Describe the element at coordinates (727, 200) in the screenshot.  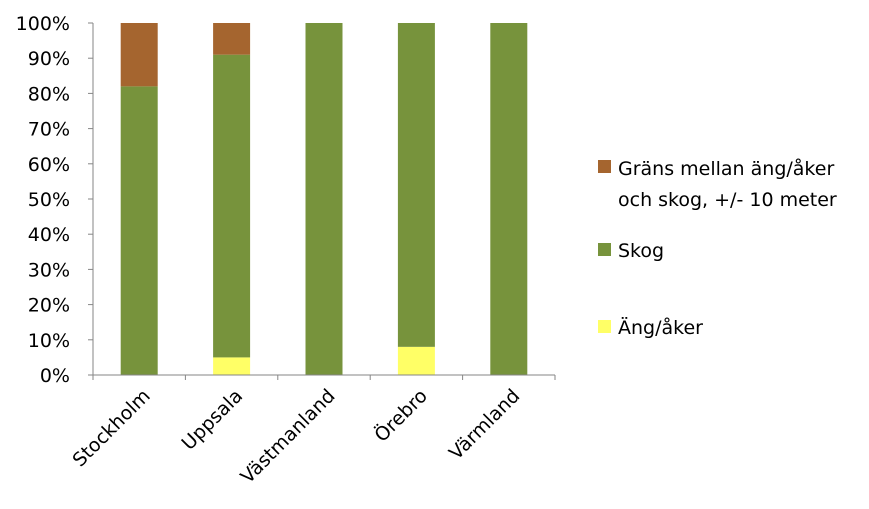
I see `legend-label-grans-line2: och skog, +/- 10 meter` at that location.